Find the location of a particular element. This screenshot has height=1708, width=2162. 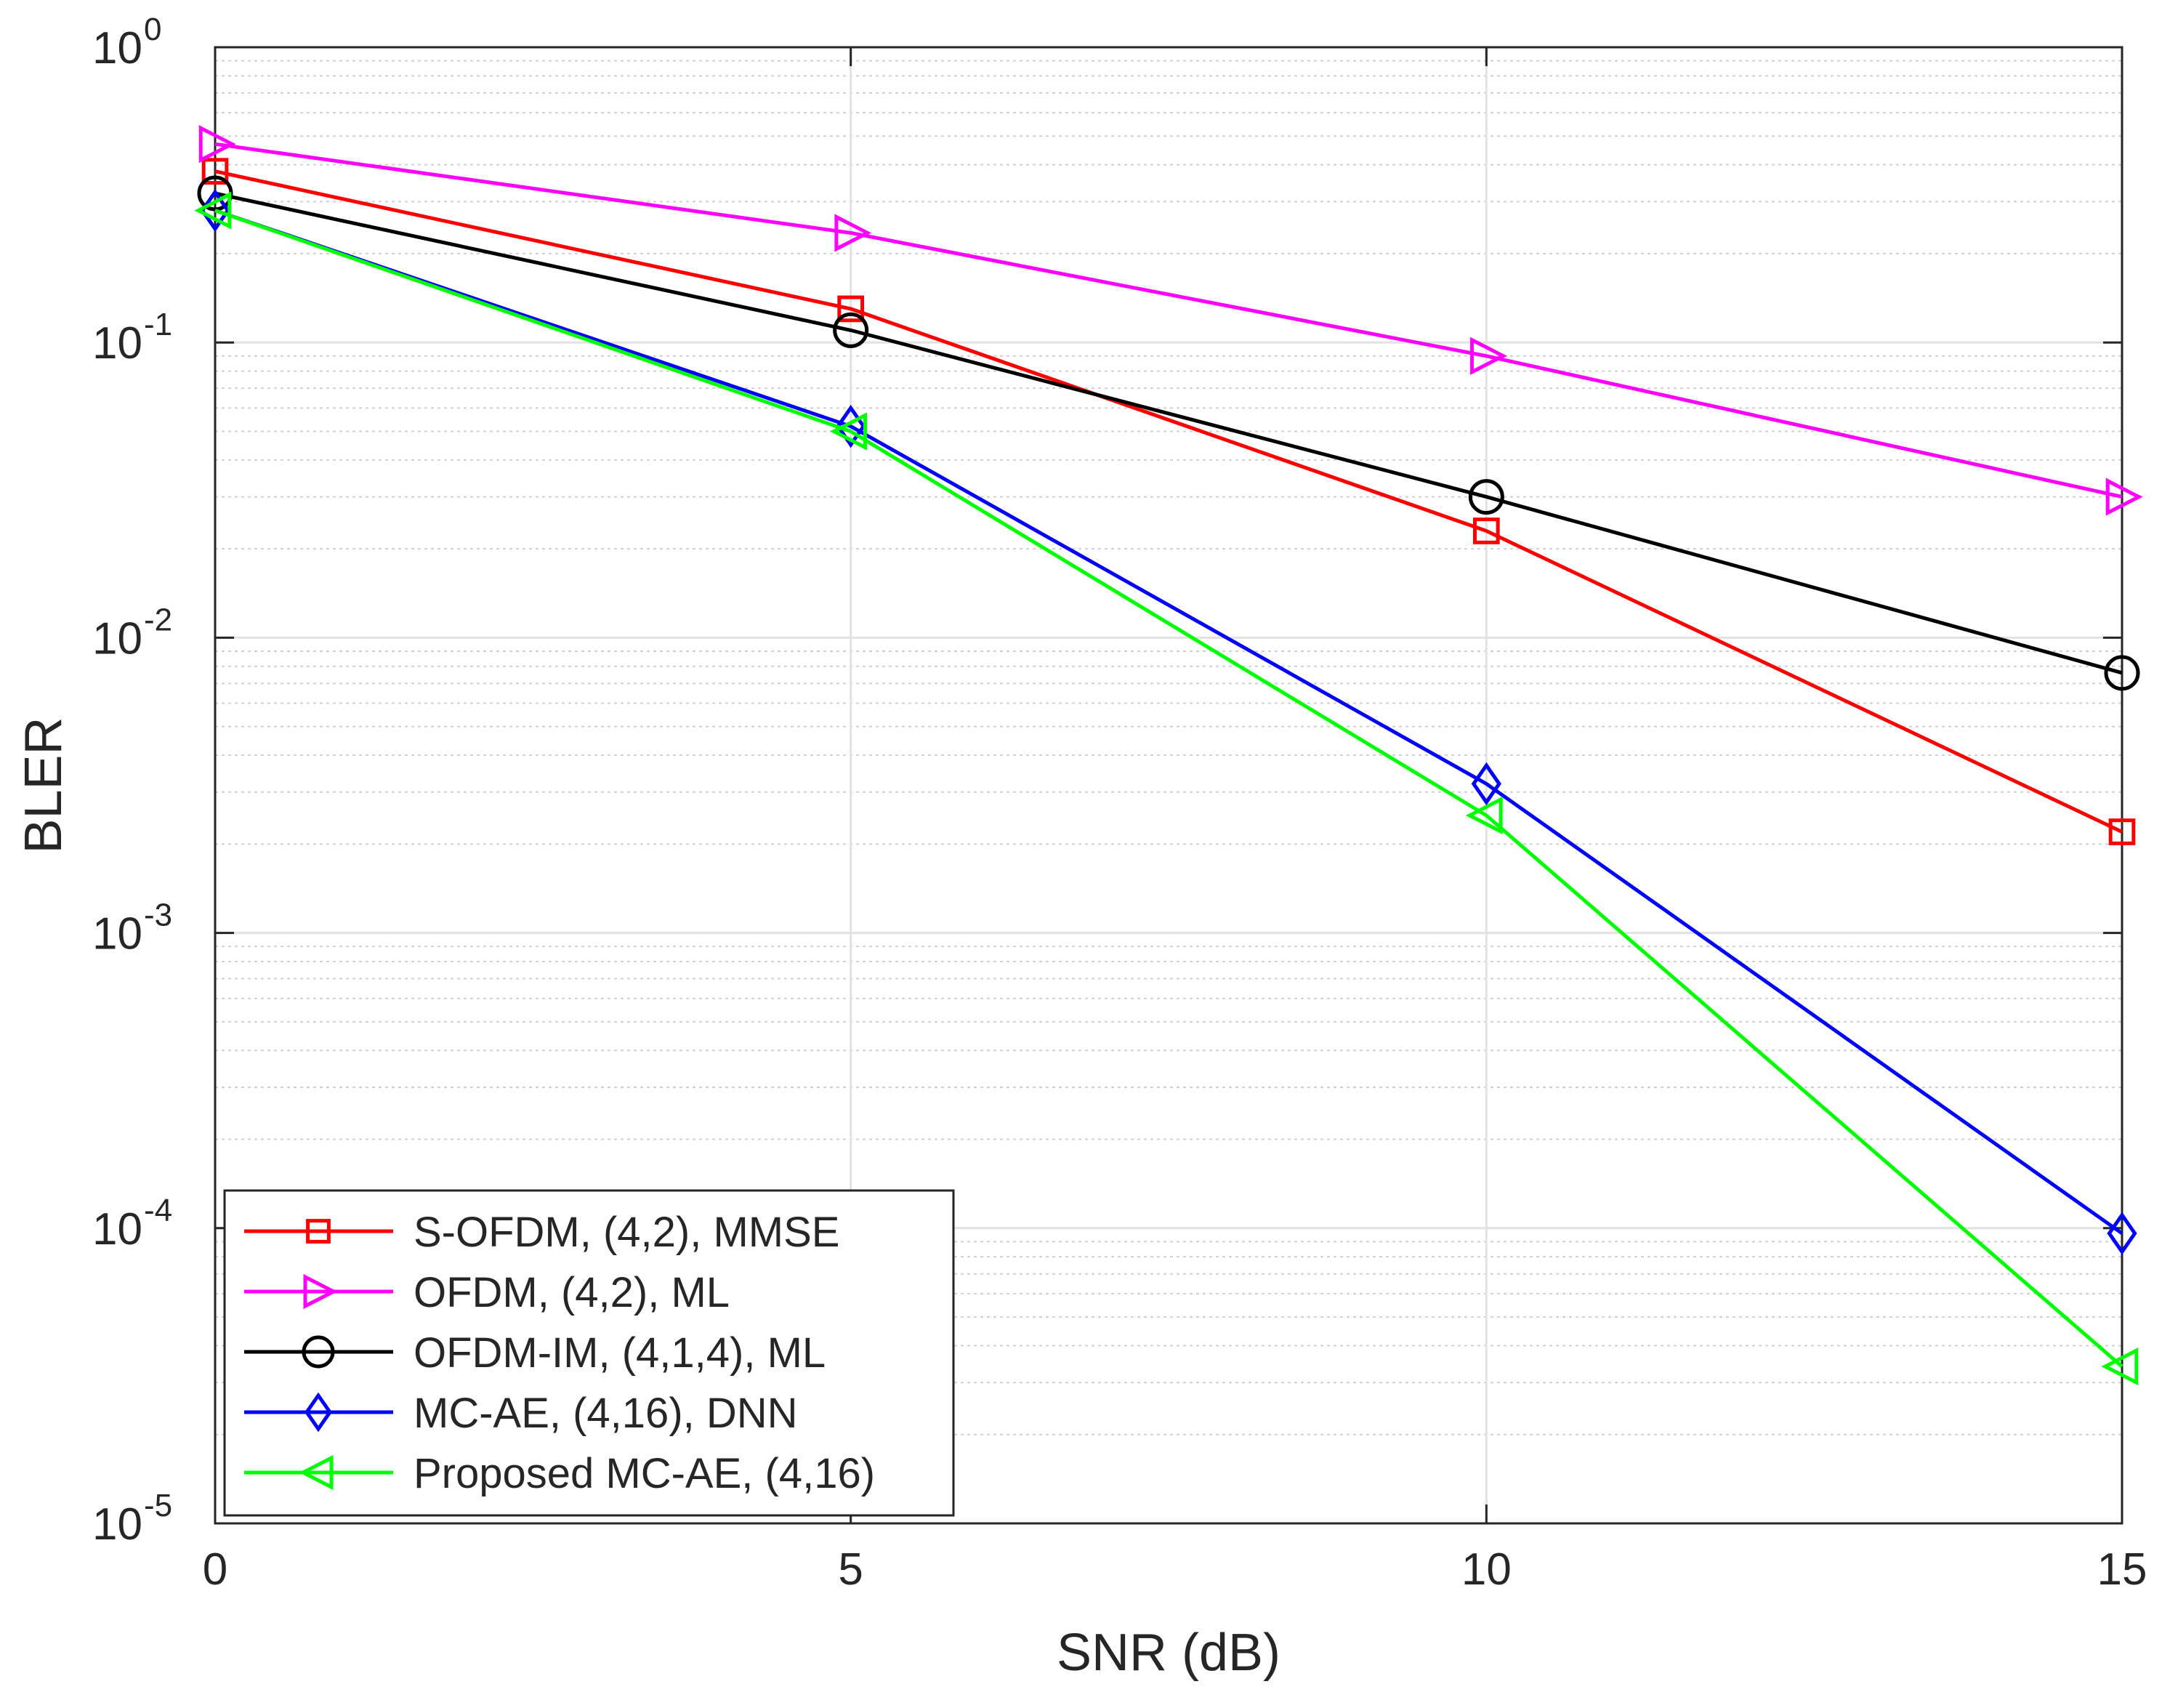

x-tick-label: 15 is located at coordinates (2122, 1570).